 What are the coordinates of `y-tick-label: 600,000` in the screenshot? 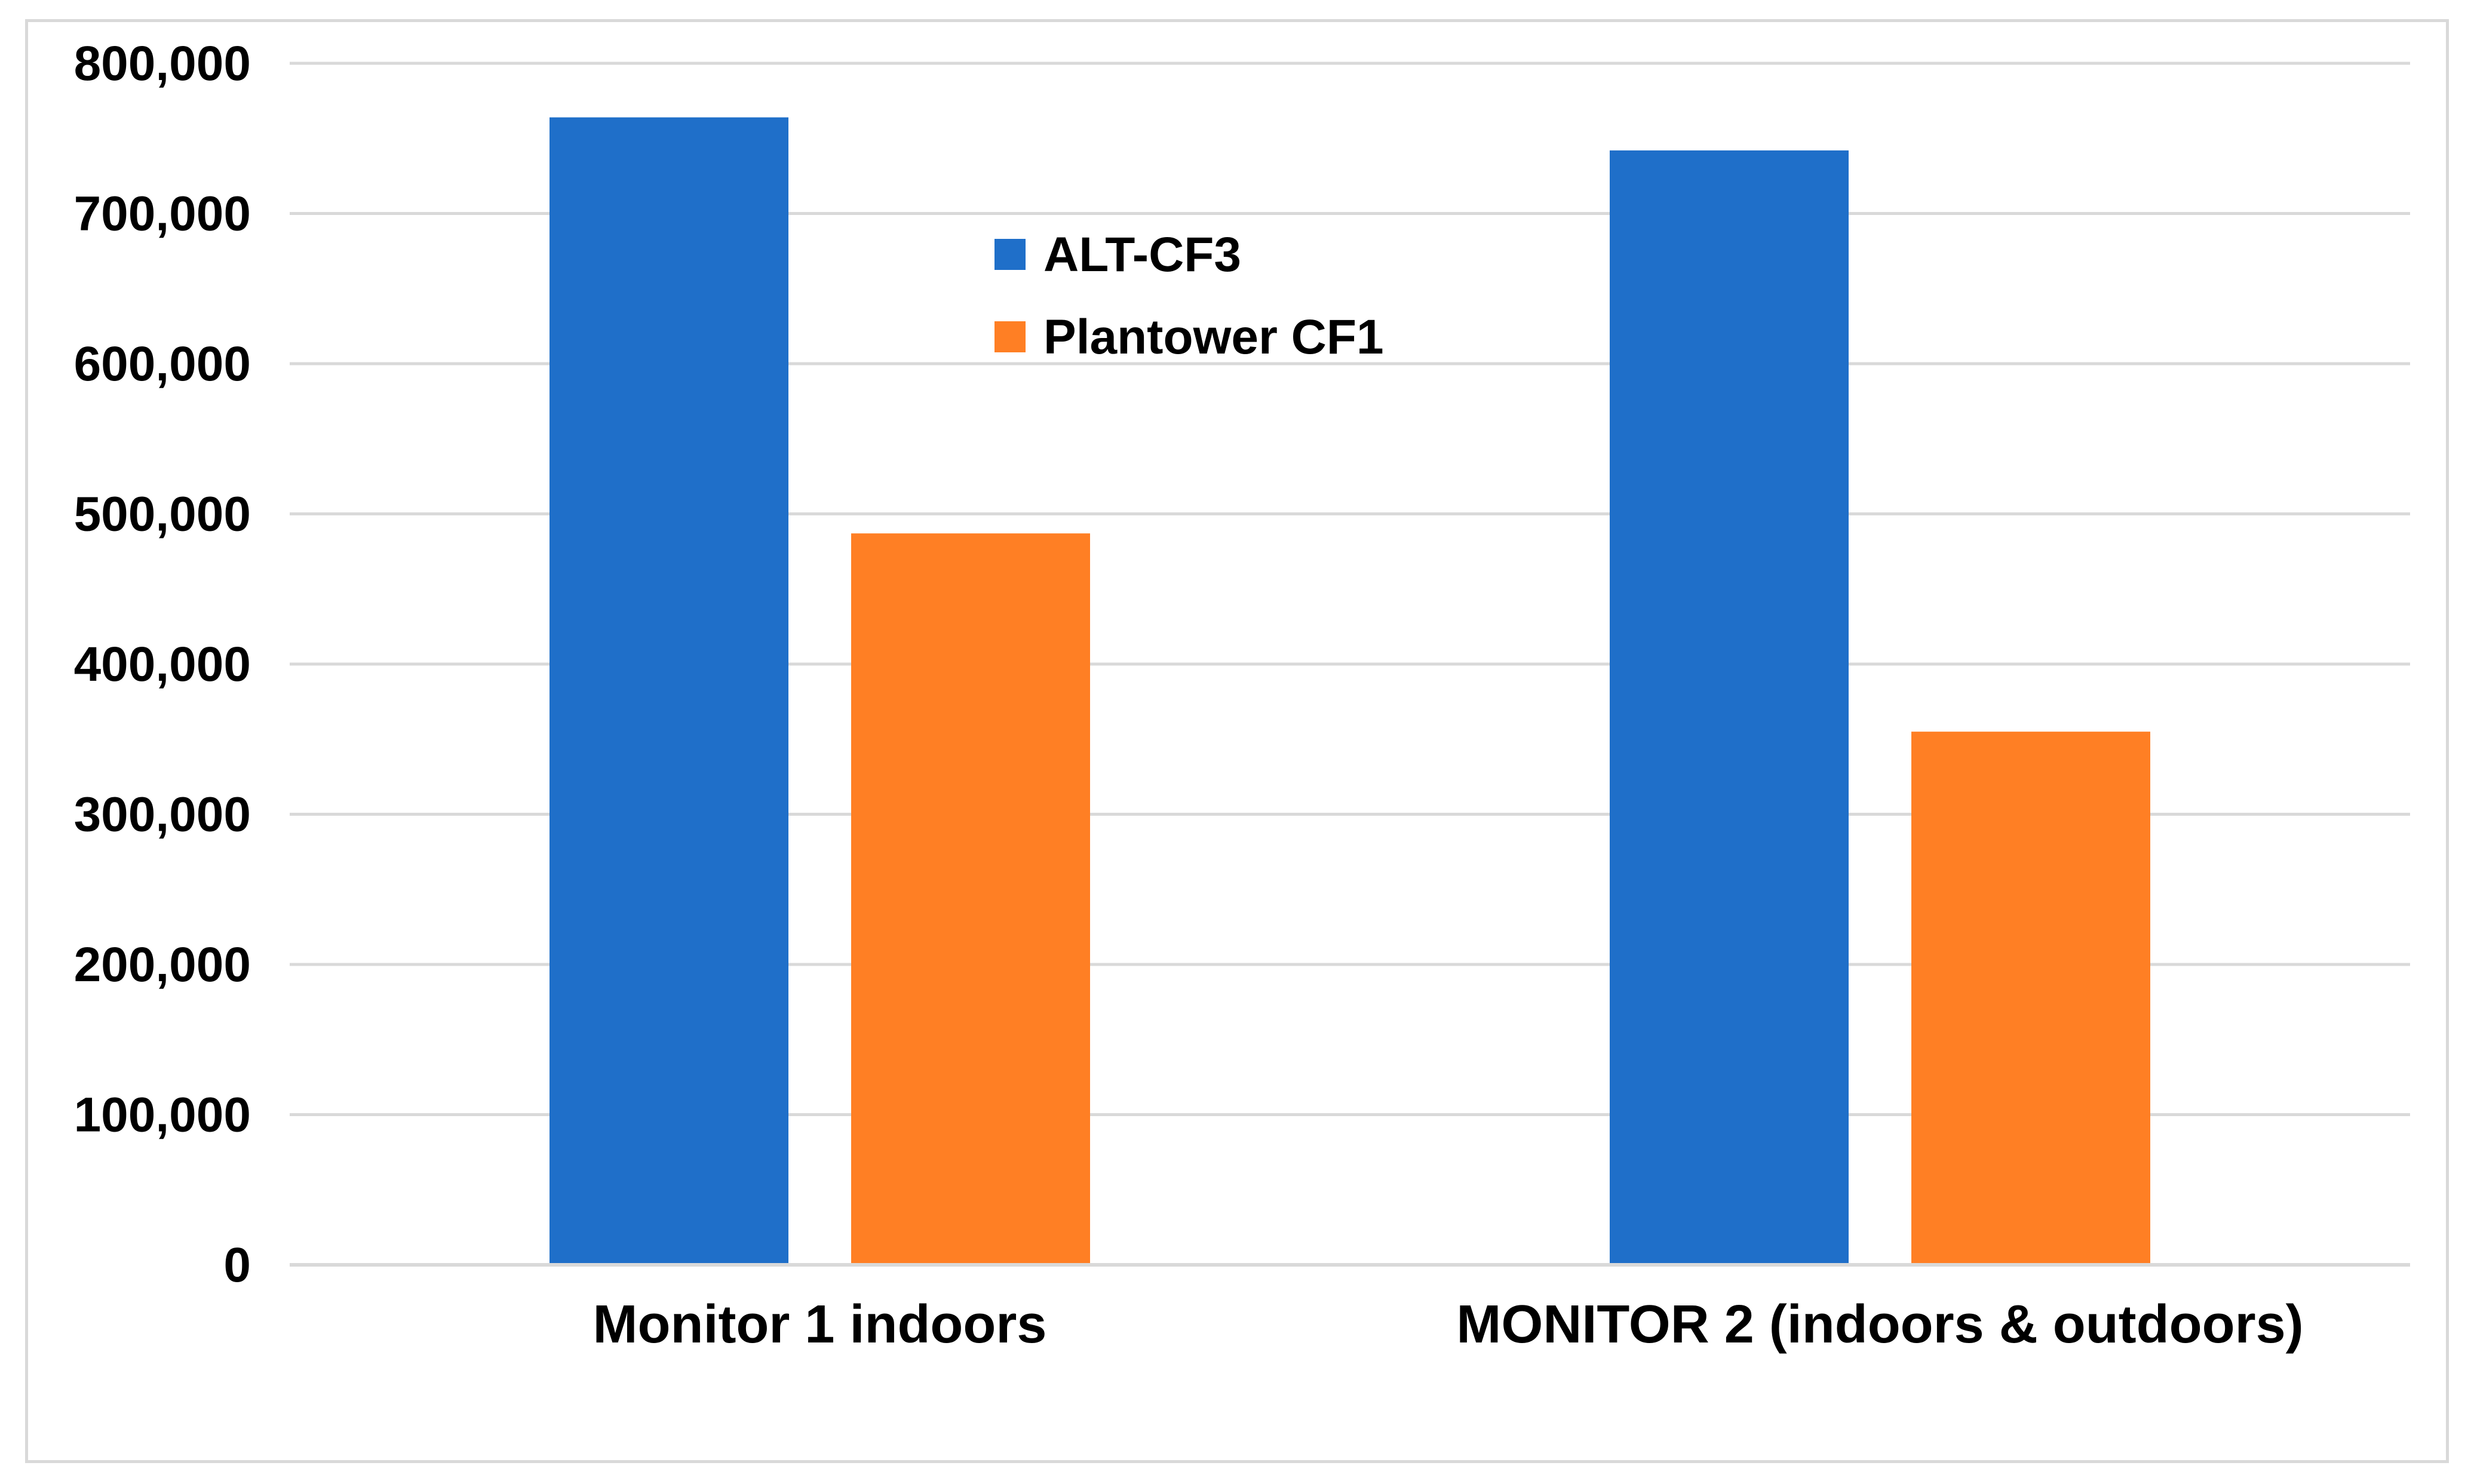 It's located at (162, 364).